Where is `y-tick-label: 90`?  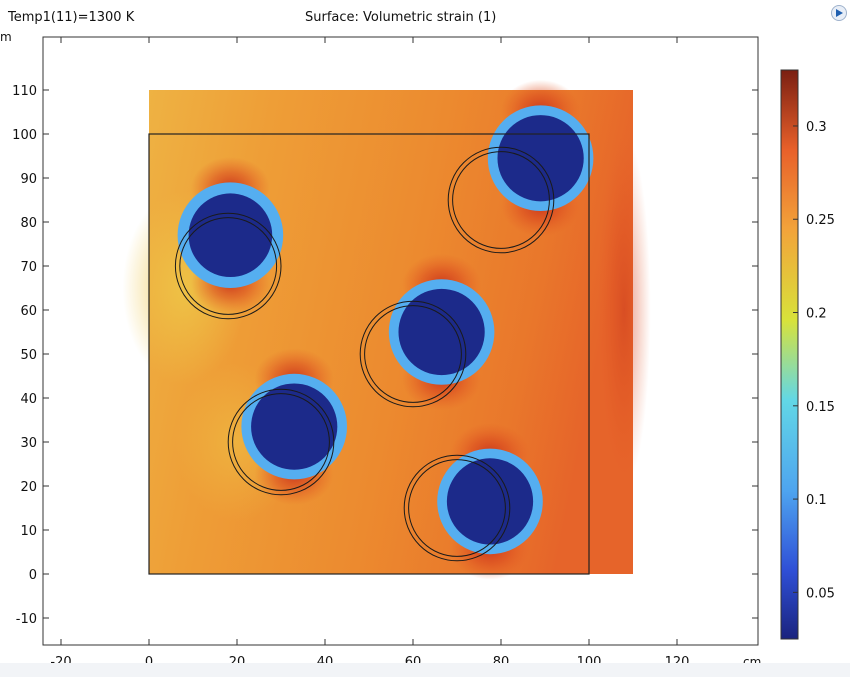
y-tick-label: 90 is located at coordinates (28, 179).